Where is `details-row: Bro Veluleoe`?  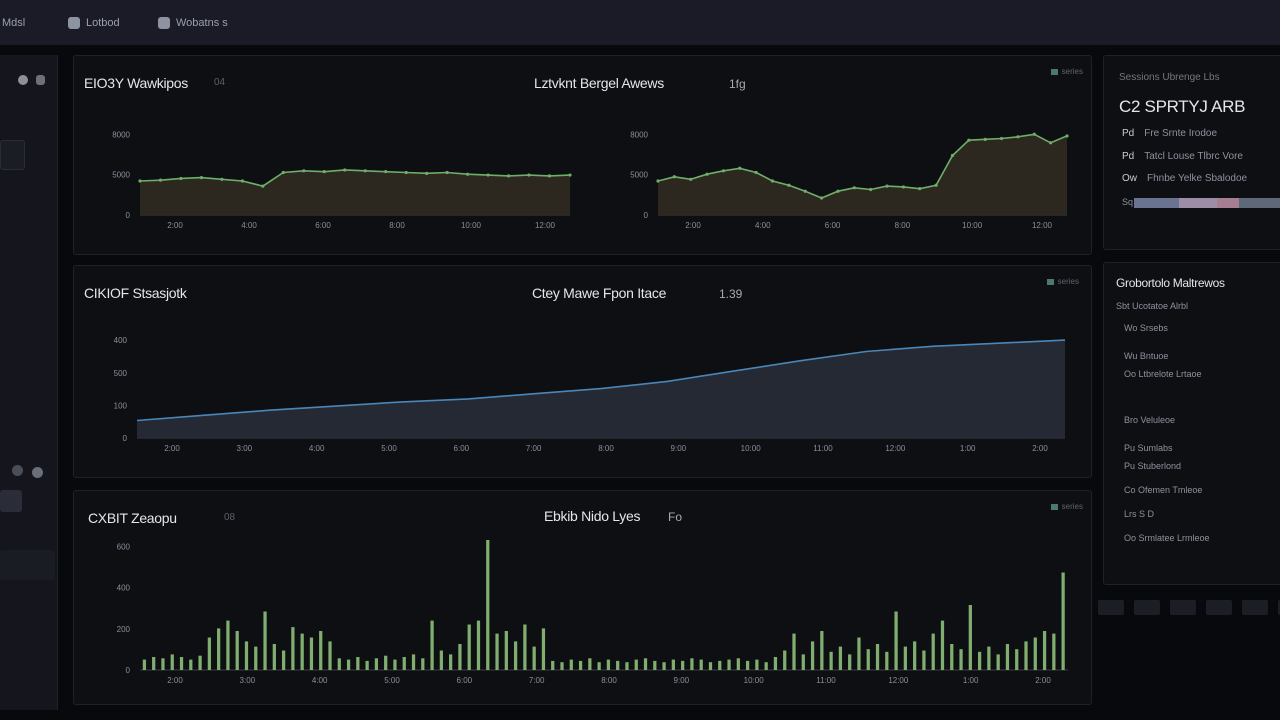
details-row: Bro Veluleoe is located at coordinates (1150, 420).